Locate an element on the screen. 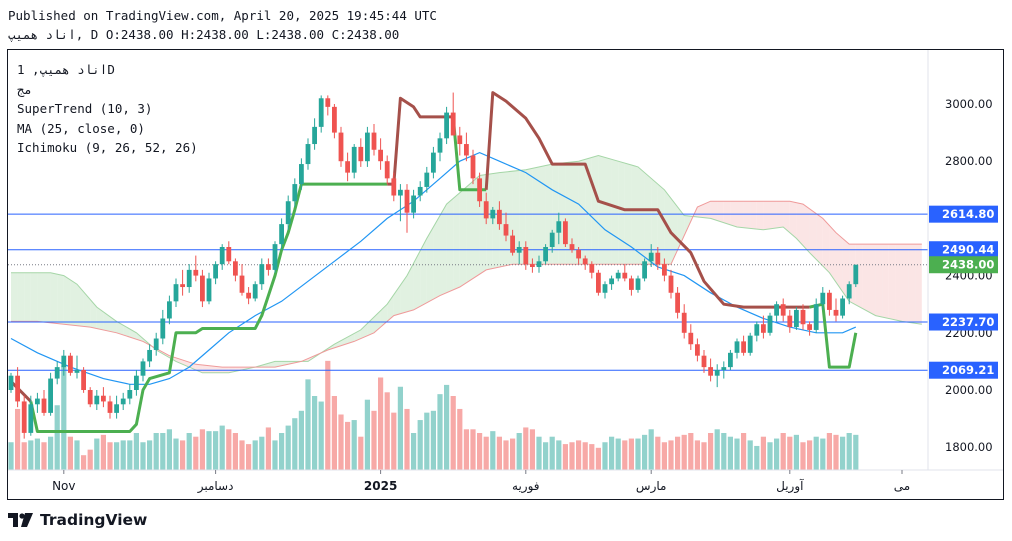  legend-ma: MA (25, close, 0) is located at coordinates (81, 128).